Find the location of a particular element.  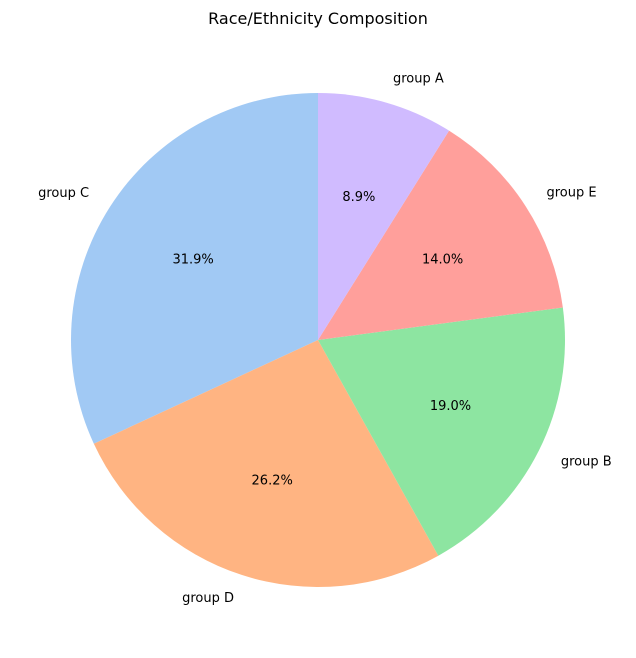

chart-title: Race/Ethnicity Composition is located at coordinates (318, 18).